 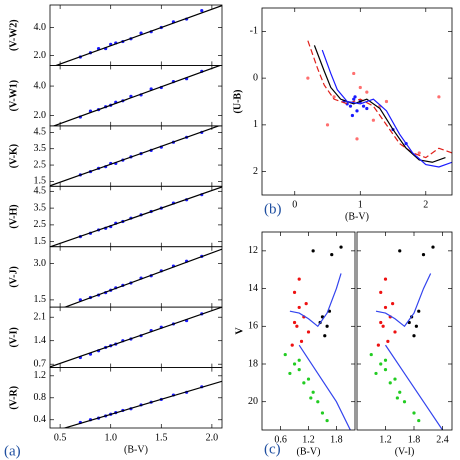 What do you see at coordinates (405, 451) in the screenshot?
I see `x-axis-title: (V-I)` at bounding box center [405, 451].